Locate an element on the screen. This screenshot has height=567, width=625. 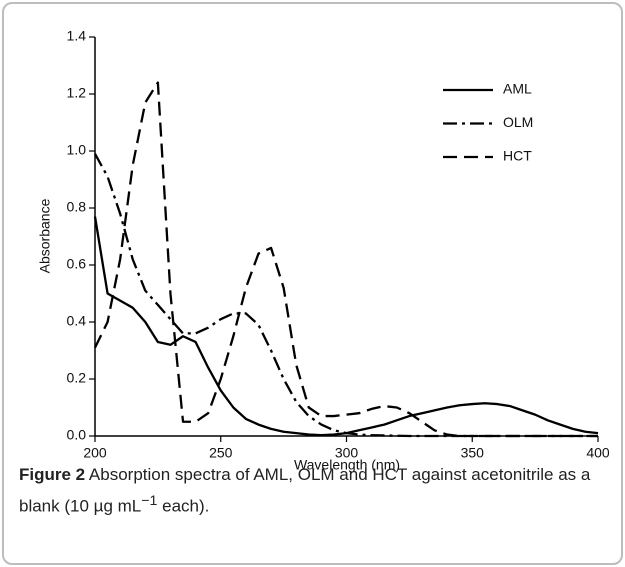
caption-label: Figure 2 is located at coordinates (52, 474).